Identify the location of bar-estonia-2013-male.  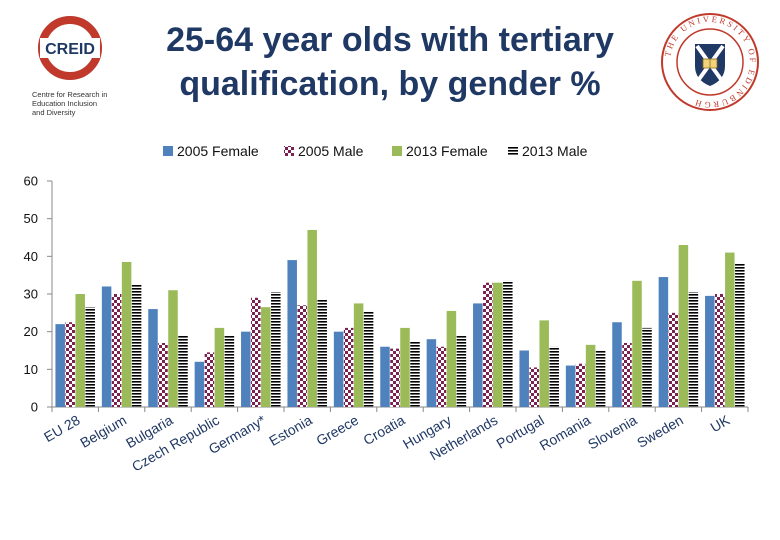
(322, 353).